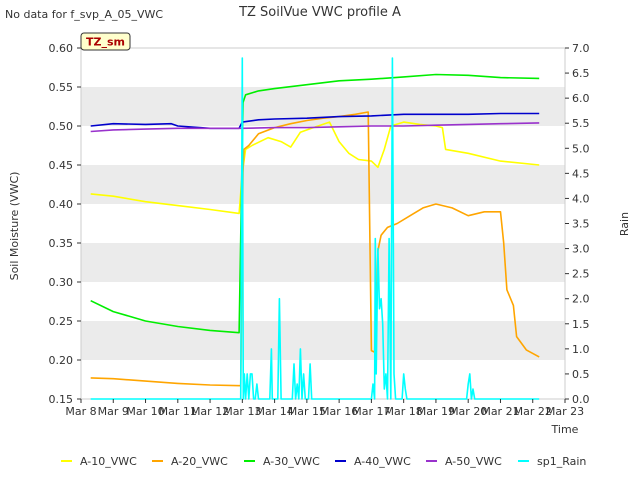  Describe the element at coordinates (108, 461) in the screenshot. I see `legend-label: A-10_VWC` at that location.